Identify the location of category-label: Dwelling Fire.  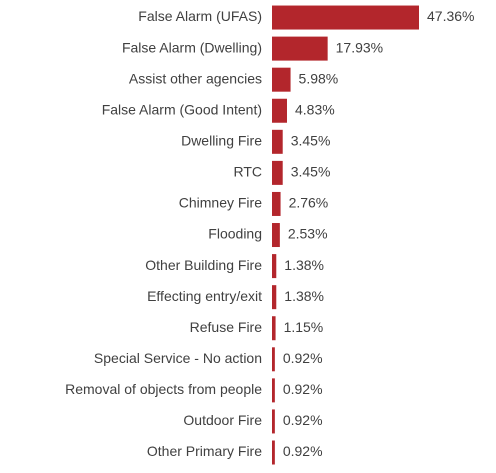
(221, 141).